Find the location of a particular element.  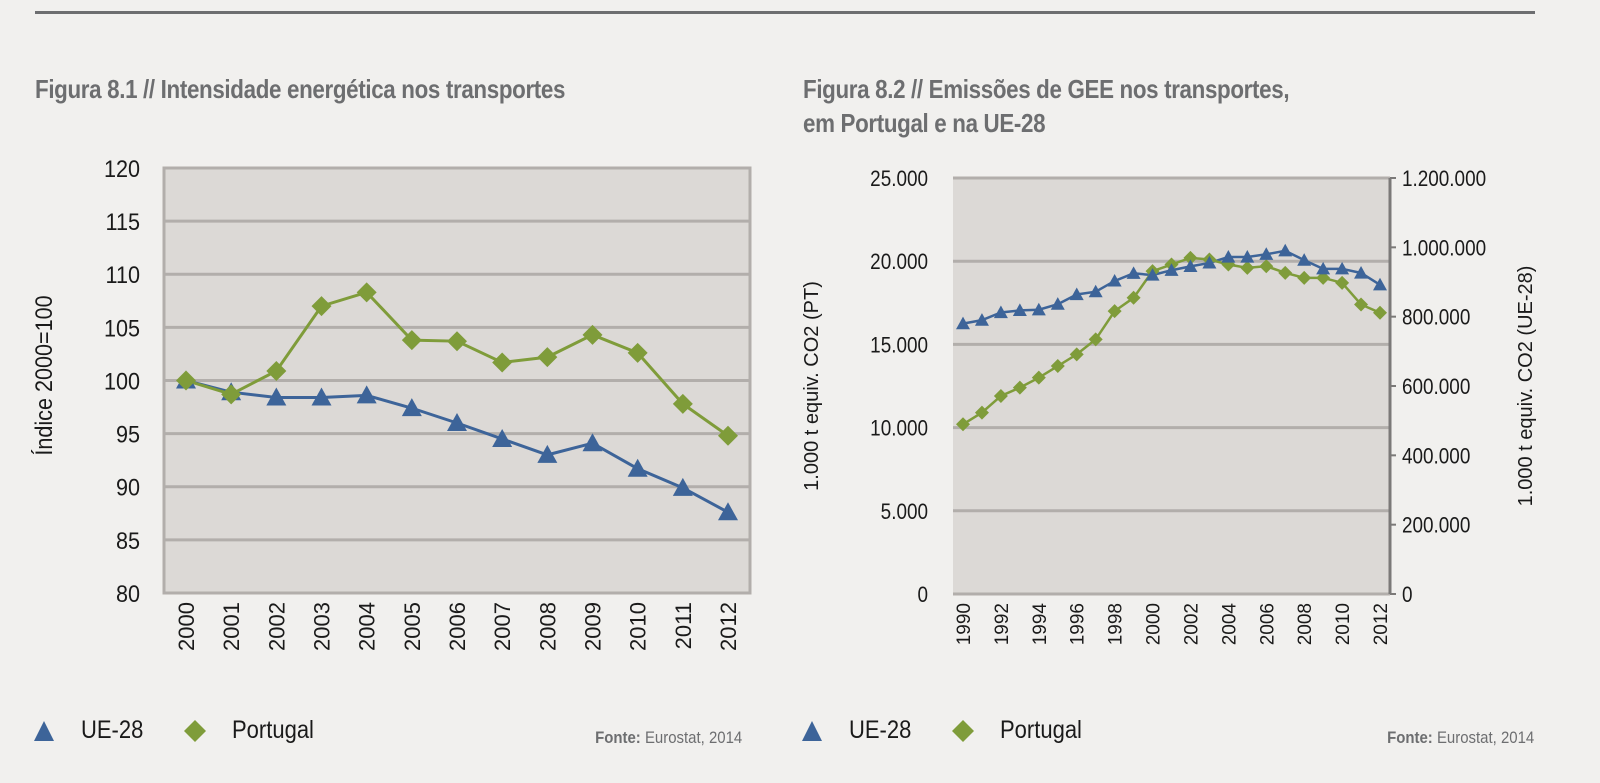

x-tick-label: 2004 is located at coordinates (367, 626).